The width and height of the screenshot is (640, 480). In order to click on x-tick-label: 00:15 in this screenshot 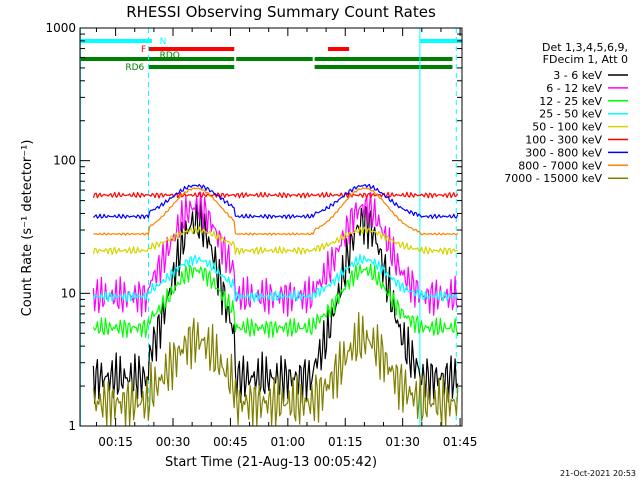, I will do `click(115, 442)`.